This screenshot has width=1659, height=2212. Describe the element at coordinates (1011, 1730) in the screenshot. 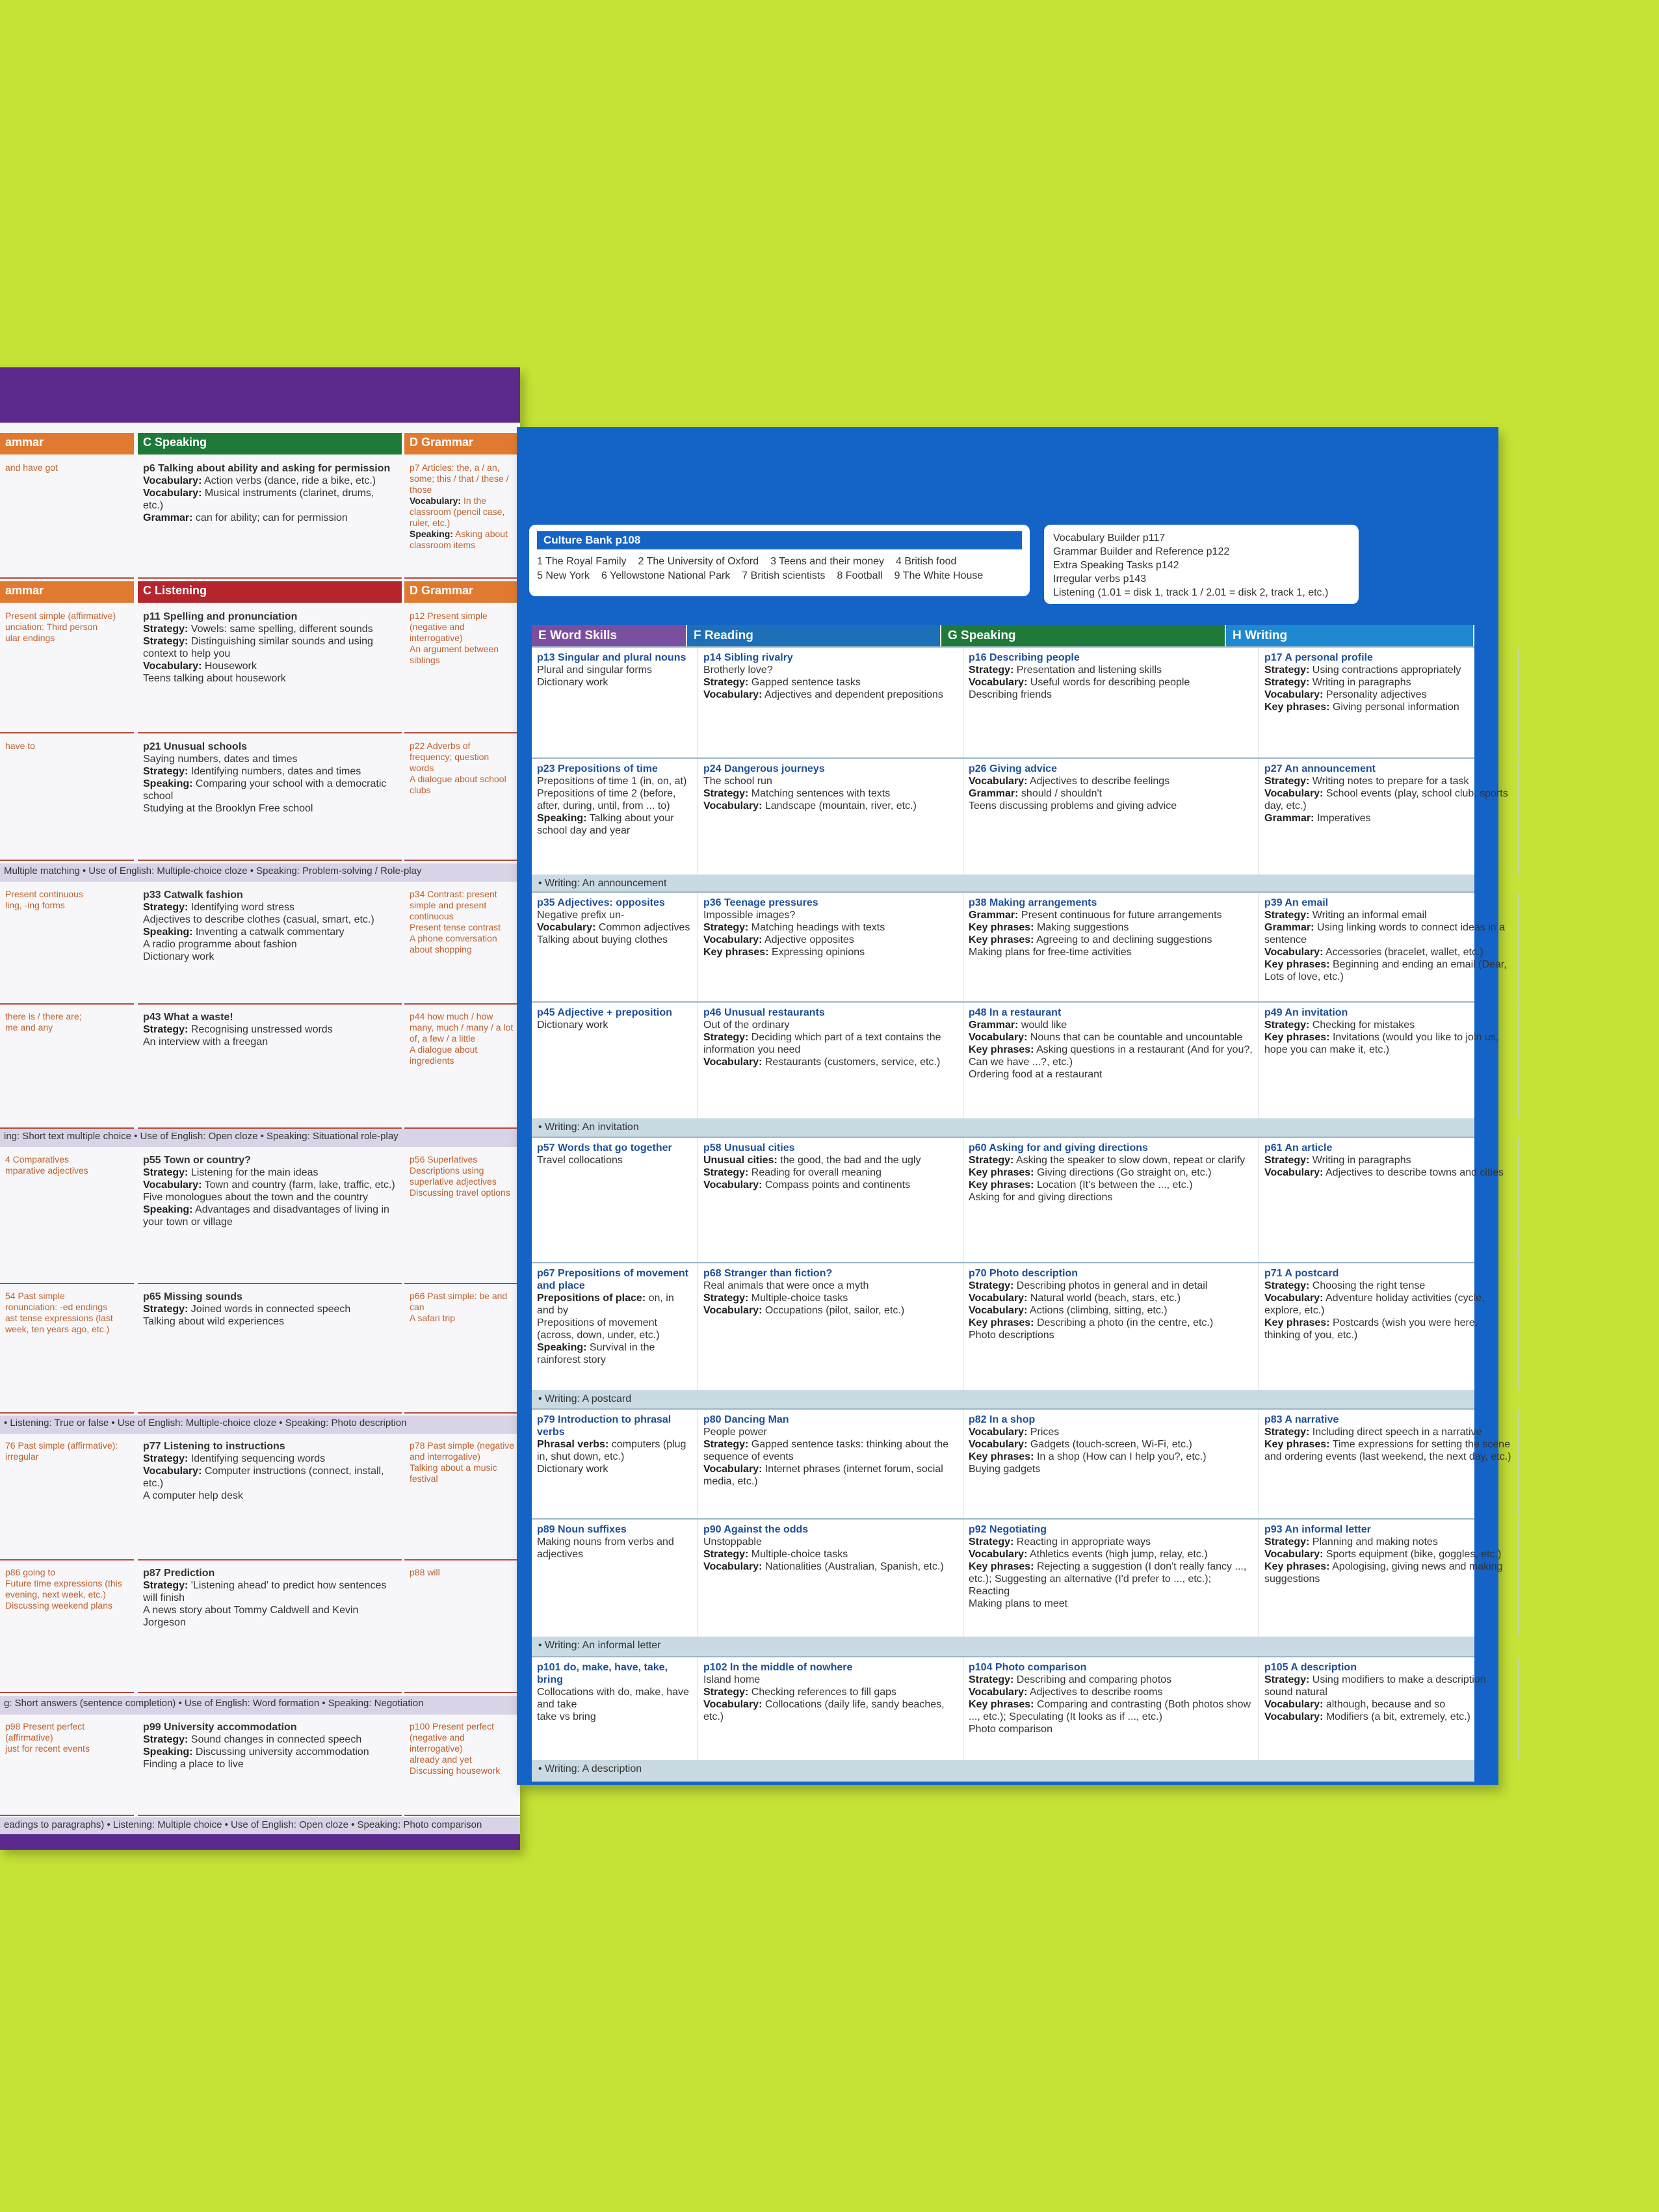

I see `cell-line: Photo comparison` at that location.